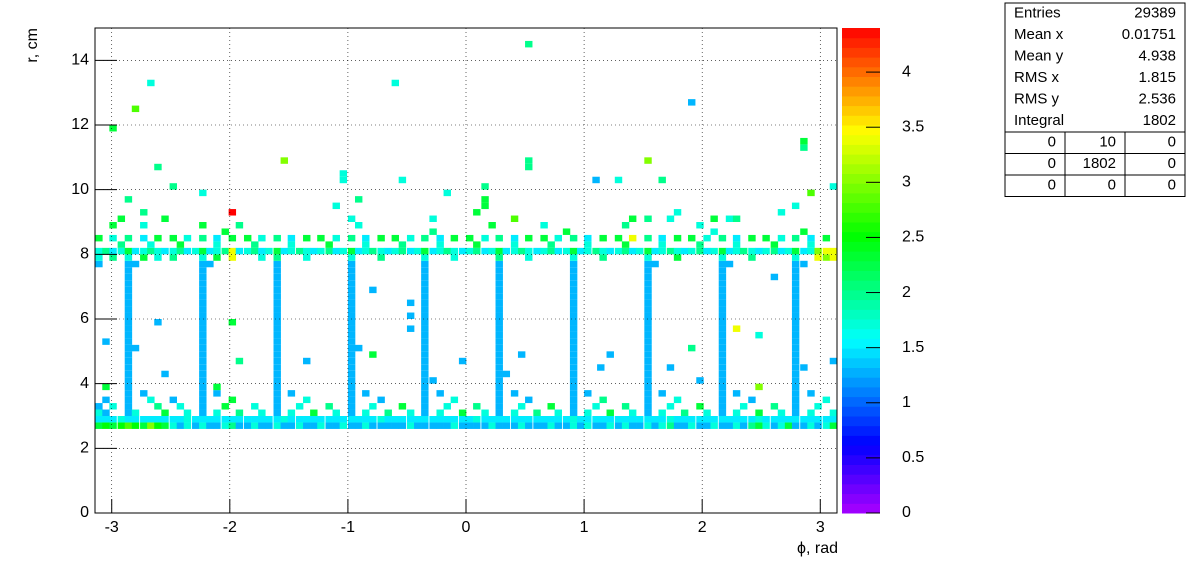  I want to click on stat-label: Entries, so click(1037, 13).